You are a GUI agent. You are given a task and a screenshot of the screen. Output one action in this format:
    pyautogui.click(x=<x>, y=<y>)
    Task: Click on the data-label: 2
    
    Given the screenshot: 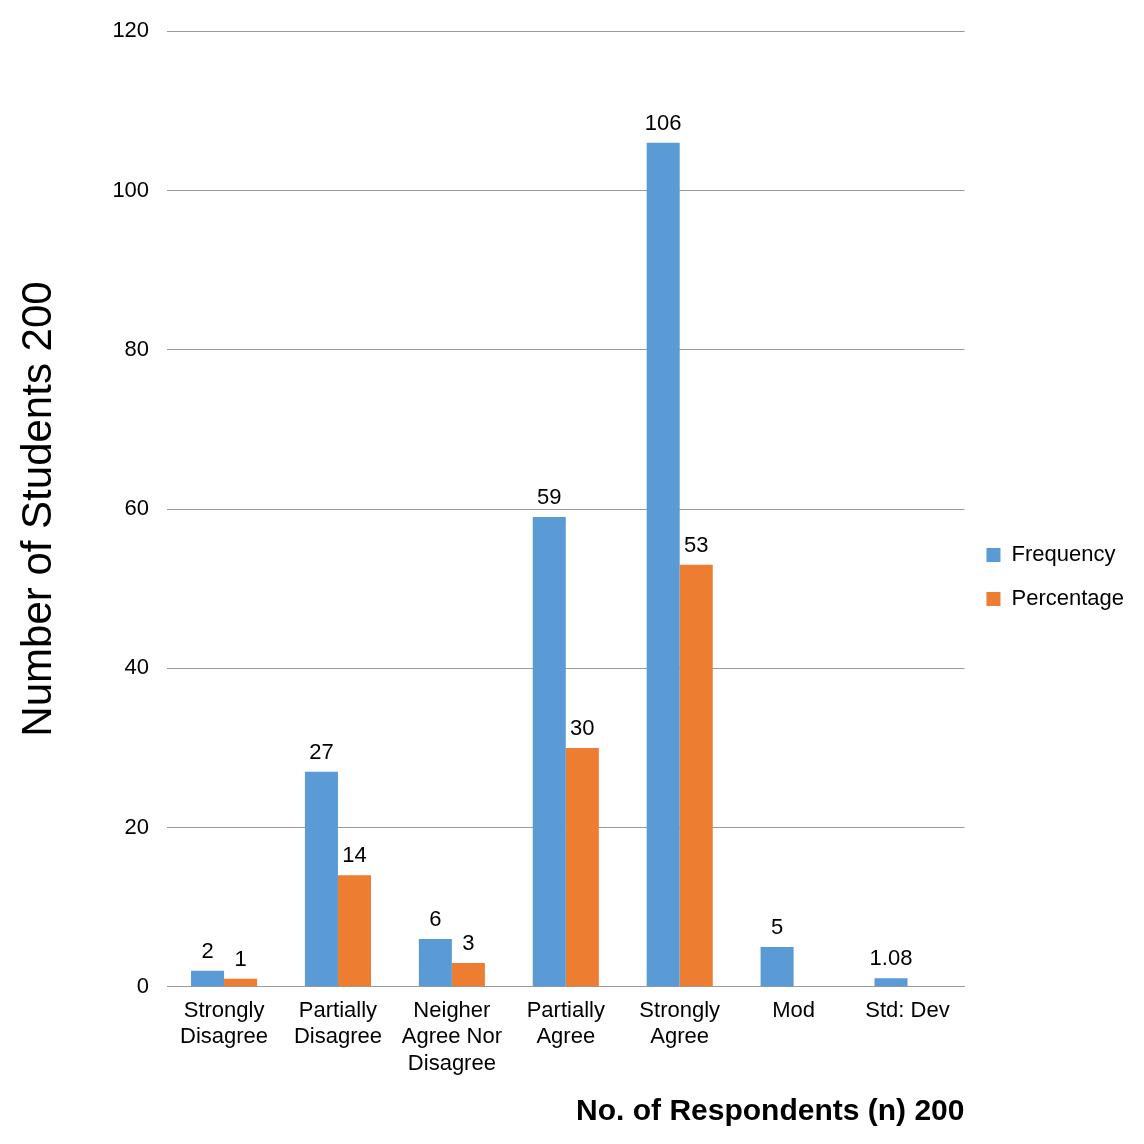 What is the action you would take?
    pyautogui.click(x=207, y=950)
    